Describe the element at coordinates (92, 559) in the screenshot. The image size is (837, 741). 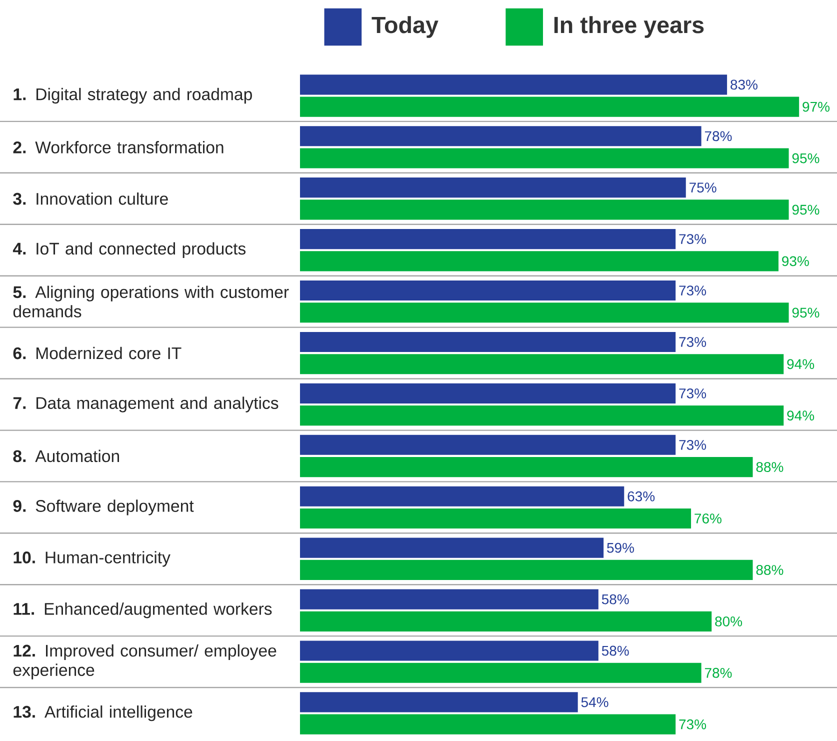
I see `y-tick-label: 10. Human-centricity` at that location.